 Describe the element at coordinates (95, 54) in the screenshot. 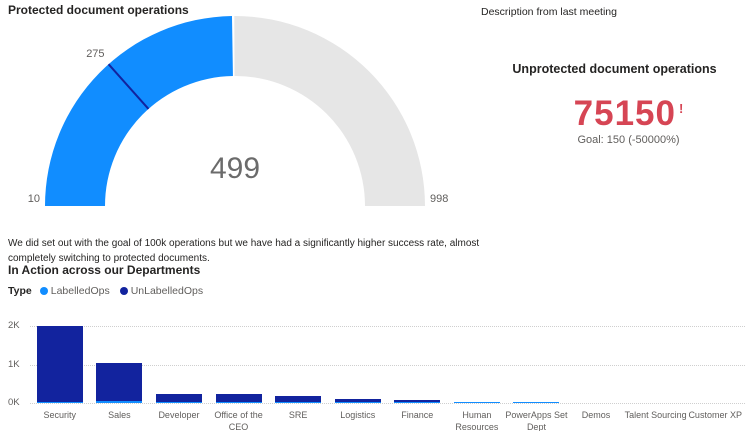

I see `gauge-target-label: 275` at that location.